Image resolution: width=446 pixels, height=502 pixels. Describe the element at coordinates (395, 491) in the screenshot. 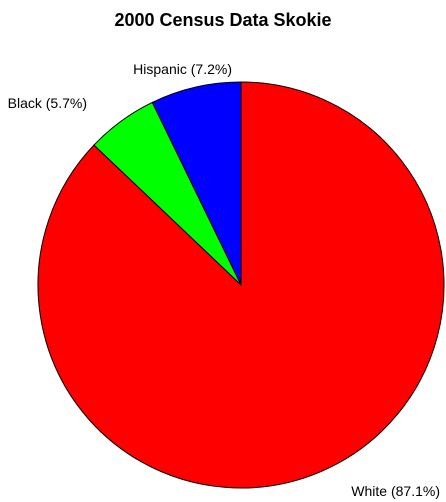

I see `slice-label-white: White (87.1%)` at that location.